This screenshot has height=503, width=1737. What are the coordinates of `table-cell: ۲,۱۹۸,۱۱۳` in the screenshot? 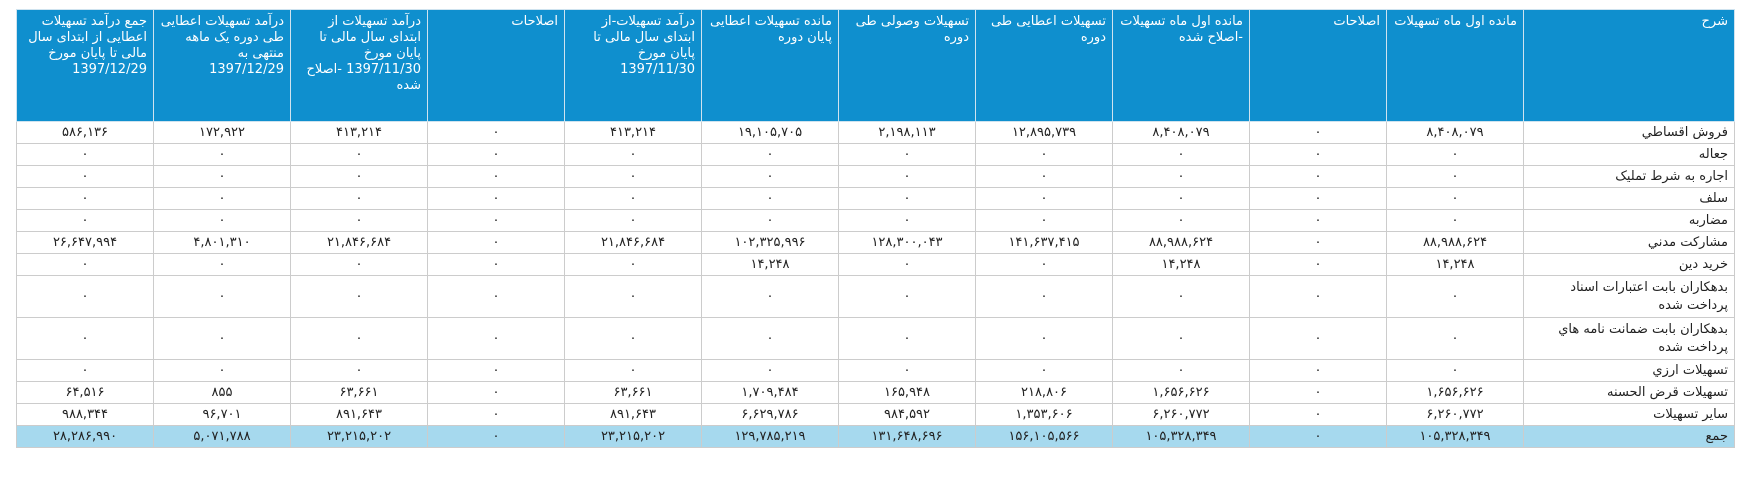 It's located at (907, 132).